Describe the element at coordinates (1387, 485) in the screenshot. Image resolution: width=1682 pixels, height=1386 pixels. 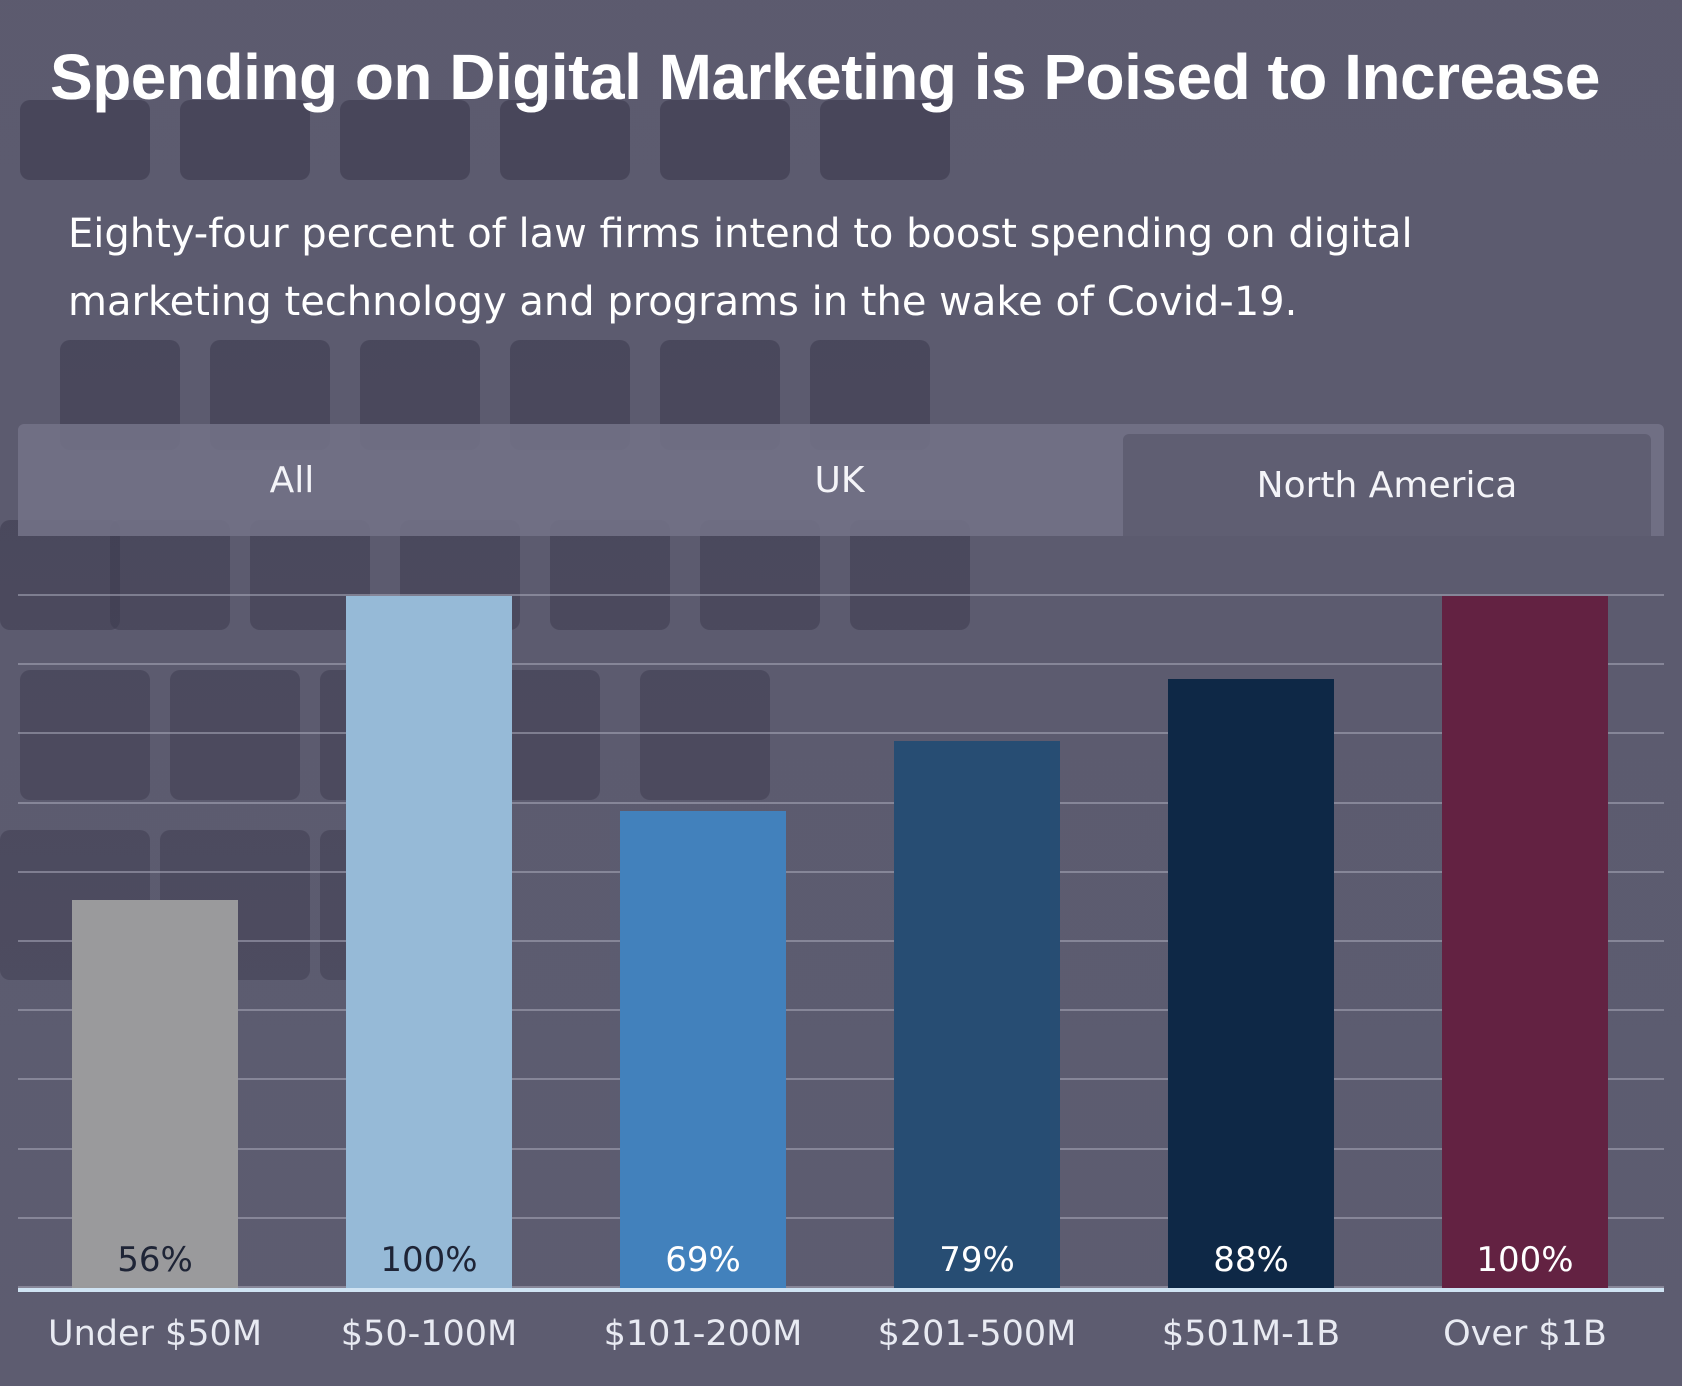
I see `tab-north-america: North America` at that location.